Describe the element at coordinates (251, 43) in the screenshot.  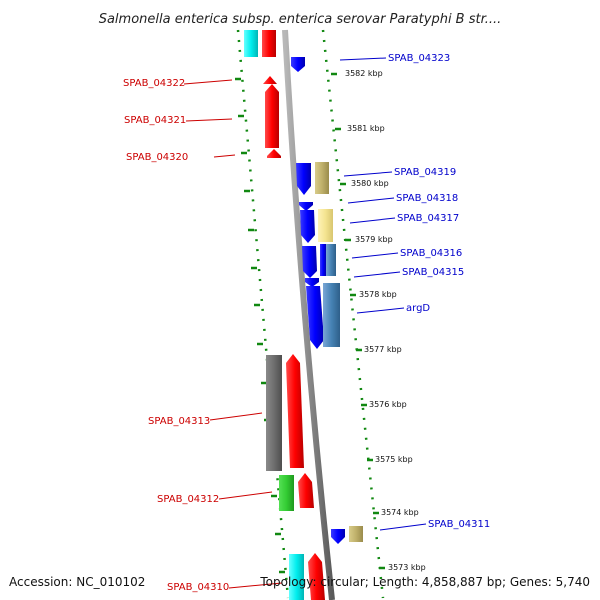
I see `gene-cyan-top` at that location.